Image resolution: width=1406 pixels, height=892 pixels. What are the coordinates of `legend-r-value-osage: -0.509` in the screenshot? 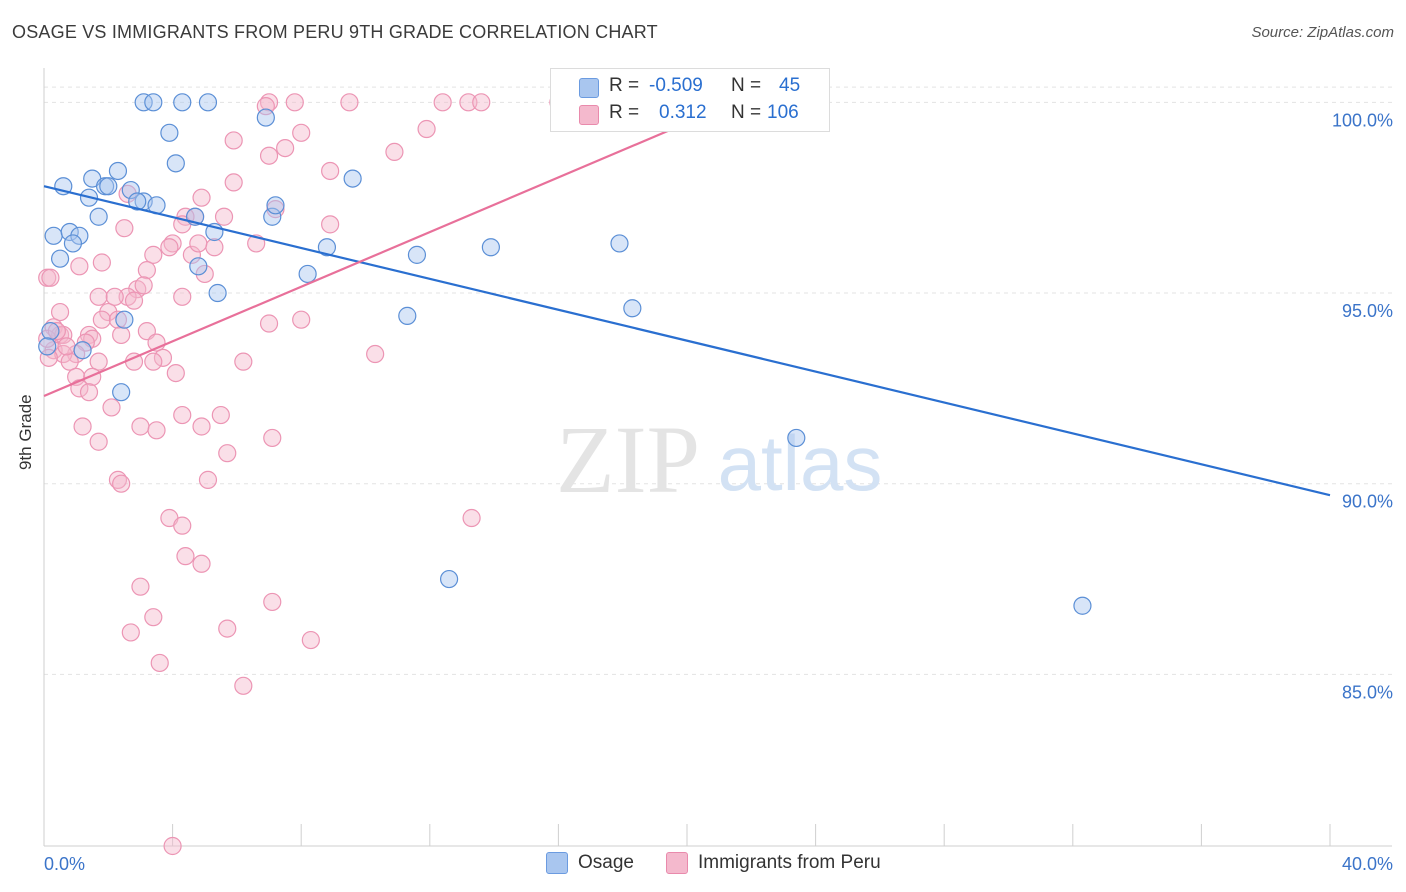 It's located at (676, 85).